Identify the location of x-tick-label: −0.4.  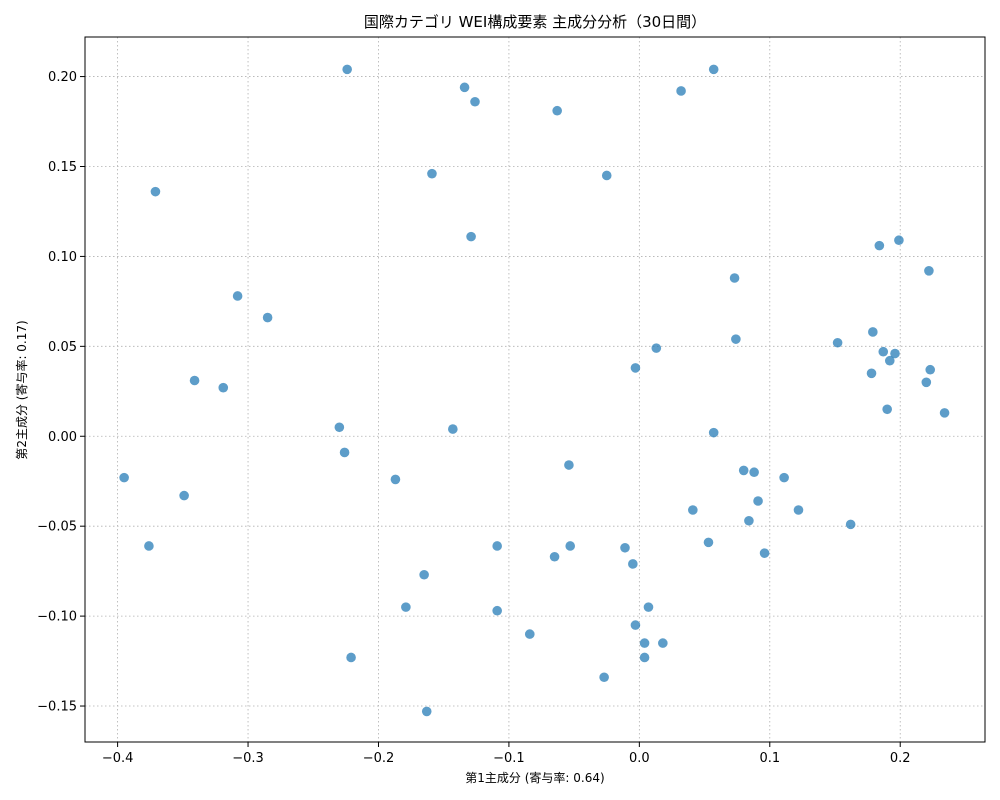
(118, 758).